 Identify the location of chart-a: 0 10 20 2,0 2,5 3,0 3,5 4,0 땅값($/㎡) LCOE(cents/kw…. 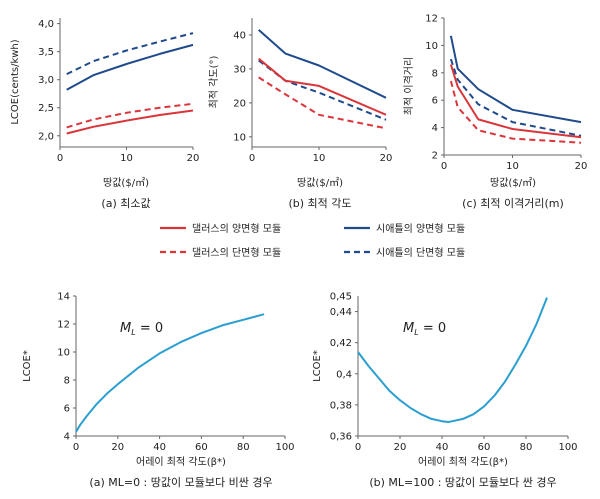
(104, 114).